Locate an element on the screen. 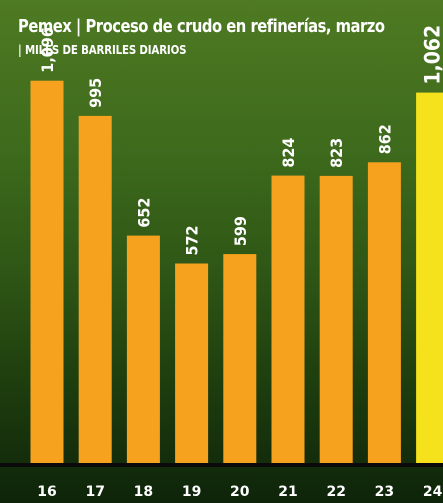 The image size is (443, 503). value-label-17: 995 is located at coordinates (95, 93).